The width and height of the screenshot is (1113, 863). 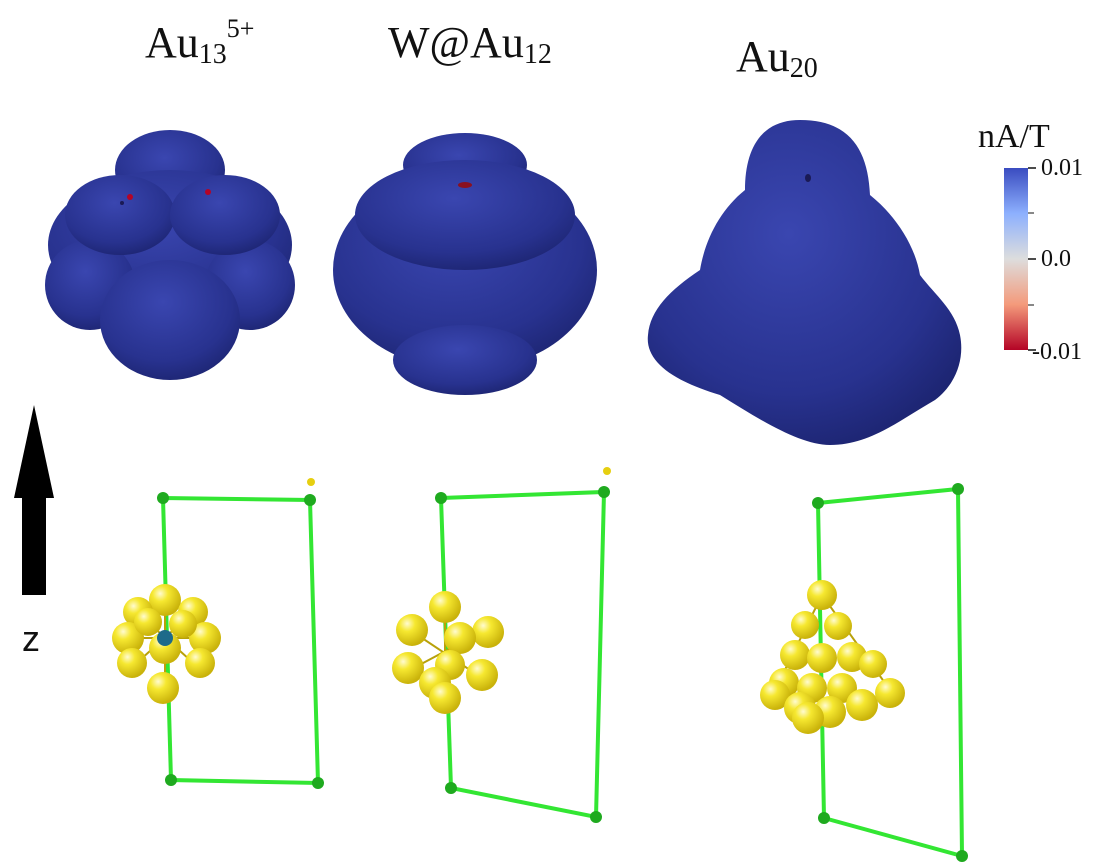 I want to click on center-atom, so click(x=165, y=638).